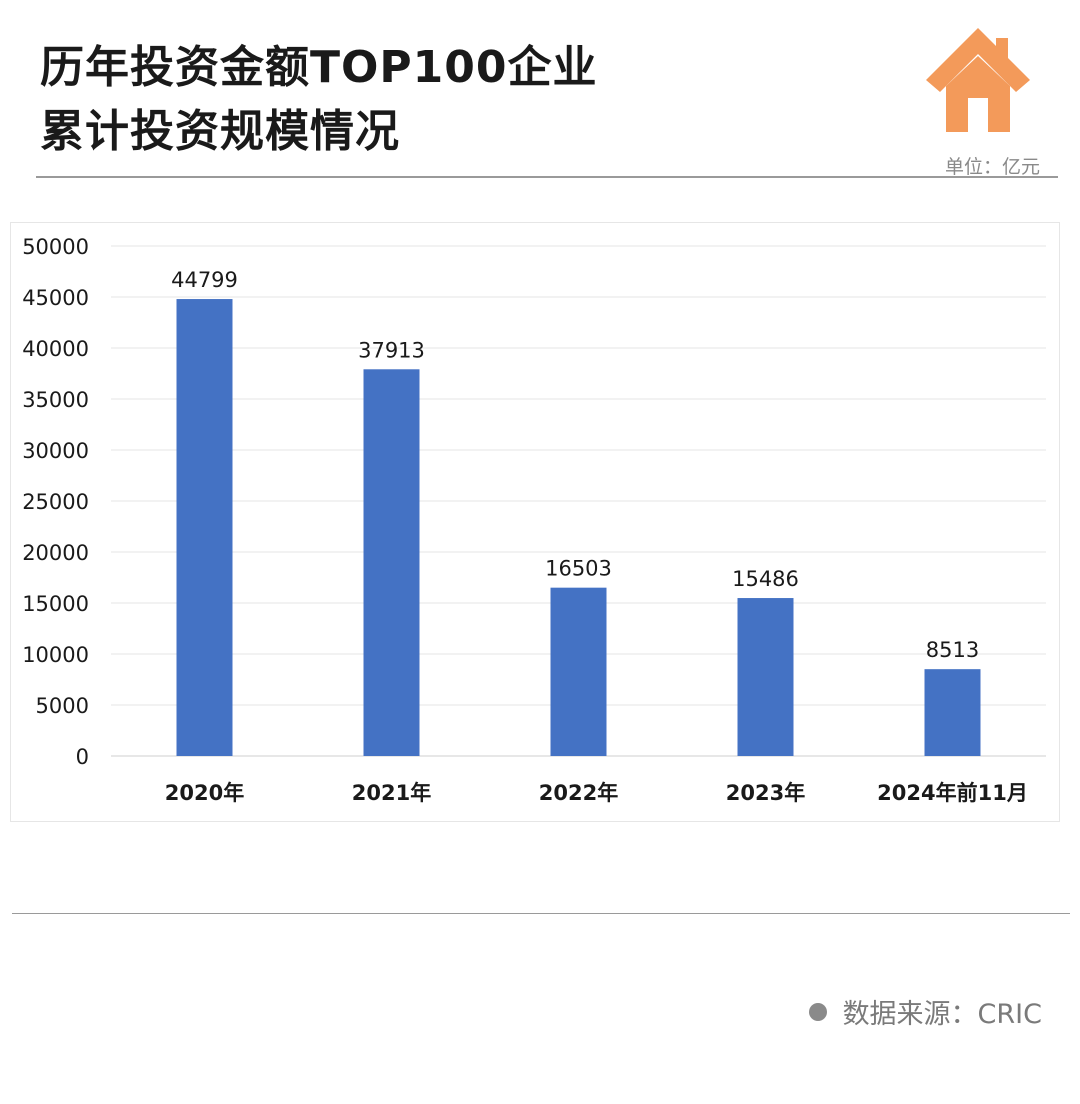 This screenshot has height=1104, width=1080. I want to click on x-tick-label: 2024年前11月, so click(952, 793).